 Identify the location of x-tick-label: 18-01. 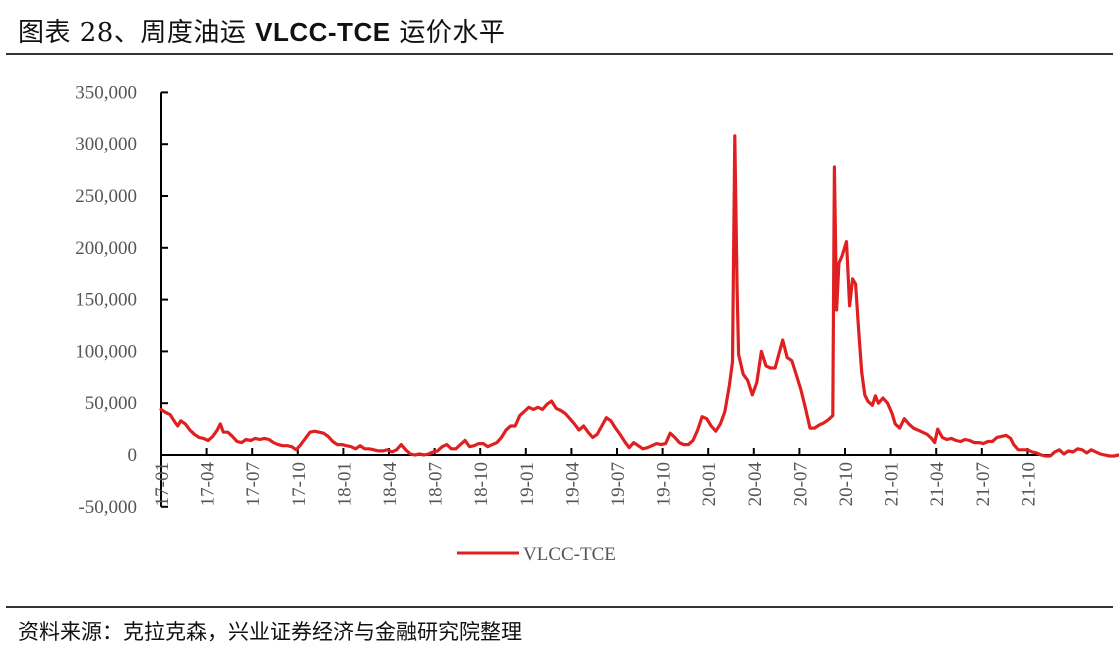
(344, 484).